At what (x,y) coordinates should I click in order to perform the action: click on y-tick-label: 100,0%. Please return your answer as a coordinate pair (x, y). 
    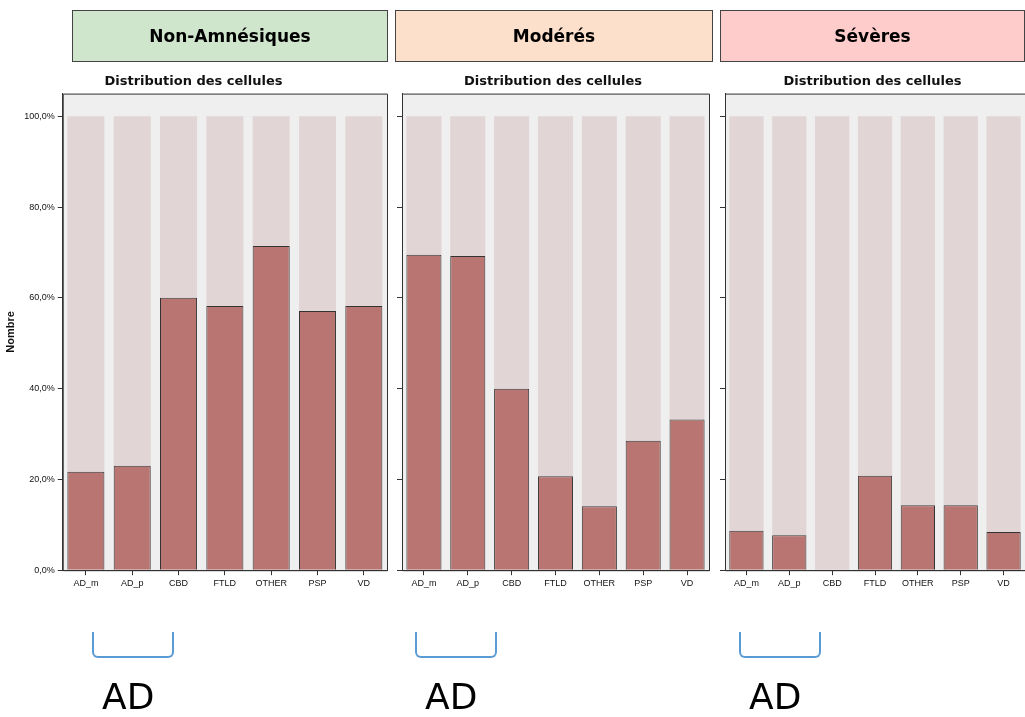
    Looking at the image, I should click on (39, 115).